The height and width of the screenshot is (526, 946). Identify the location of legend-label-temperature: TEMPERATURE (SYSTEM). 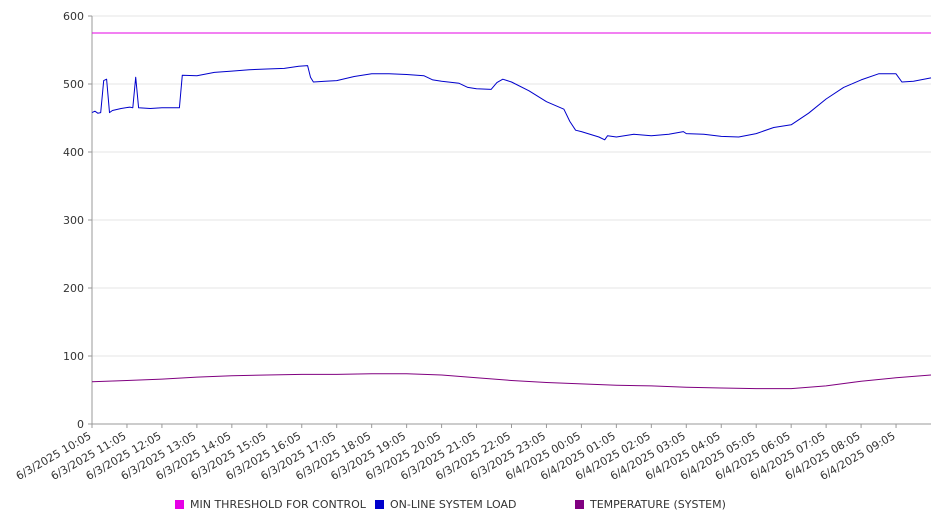
(658, 504).